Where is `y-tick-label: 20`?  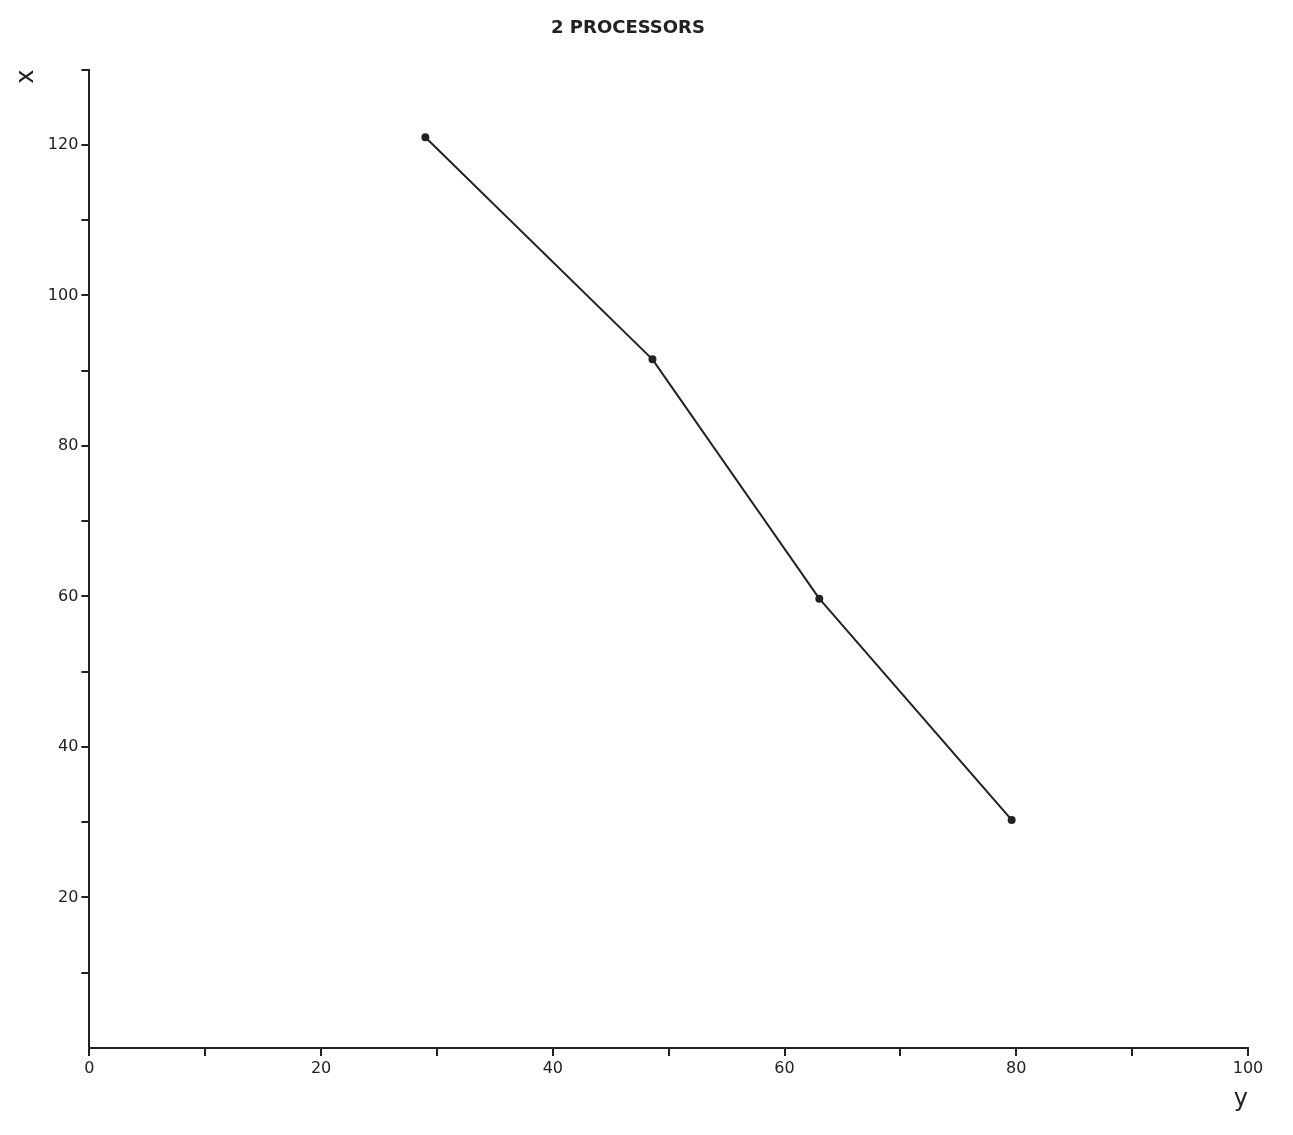 y-tick-label: 20 is located at coordinates (68, 896).